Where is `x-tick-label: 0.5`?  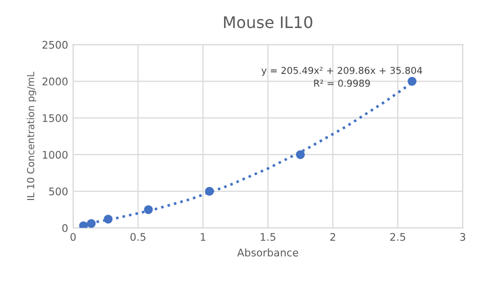 x-tick-label: 0.5 is located at coordinates (138, 236).